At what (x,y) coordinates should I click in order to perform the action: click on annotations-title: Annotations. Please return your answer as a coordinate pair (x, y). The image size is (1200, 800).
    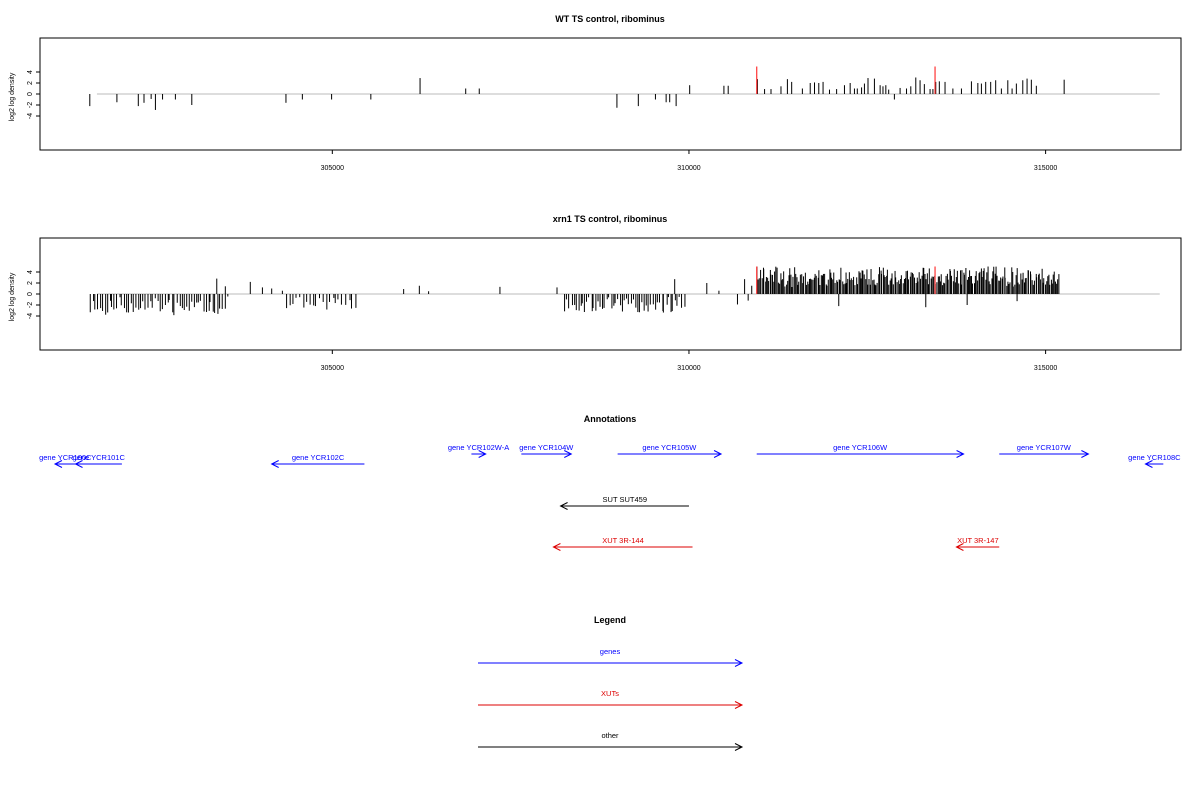
    Looking at the image, I should click on (610, 419).